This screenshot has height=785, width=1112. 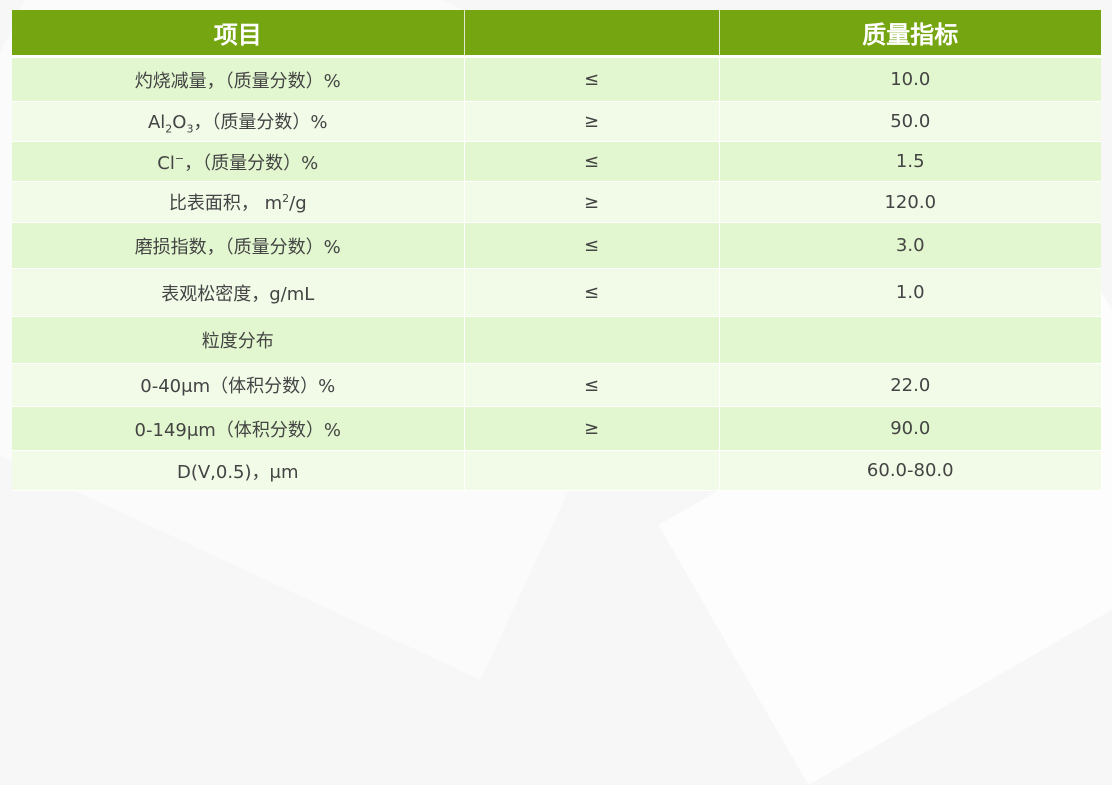 I want to click on value-cell: 90.0, so click(x=910, y=428).